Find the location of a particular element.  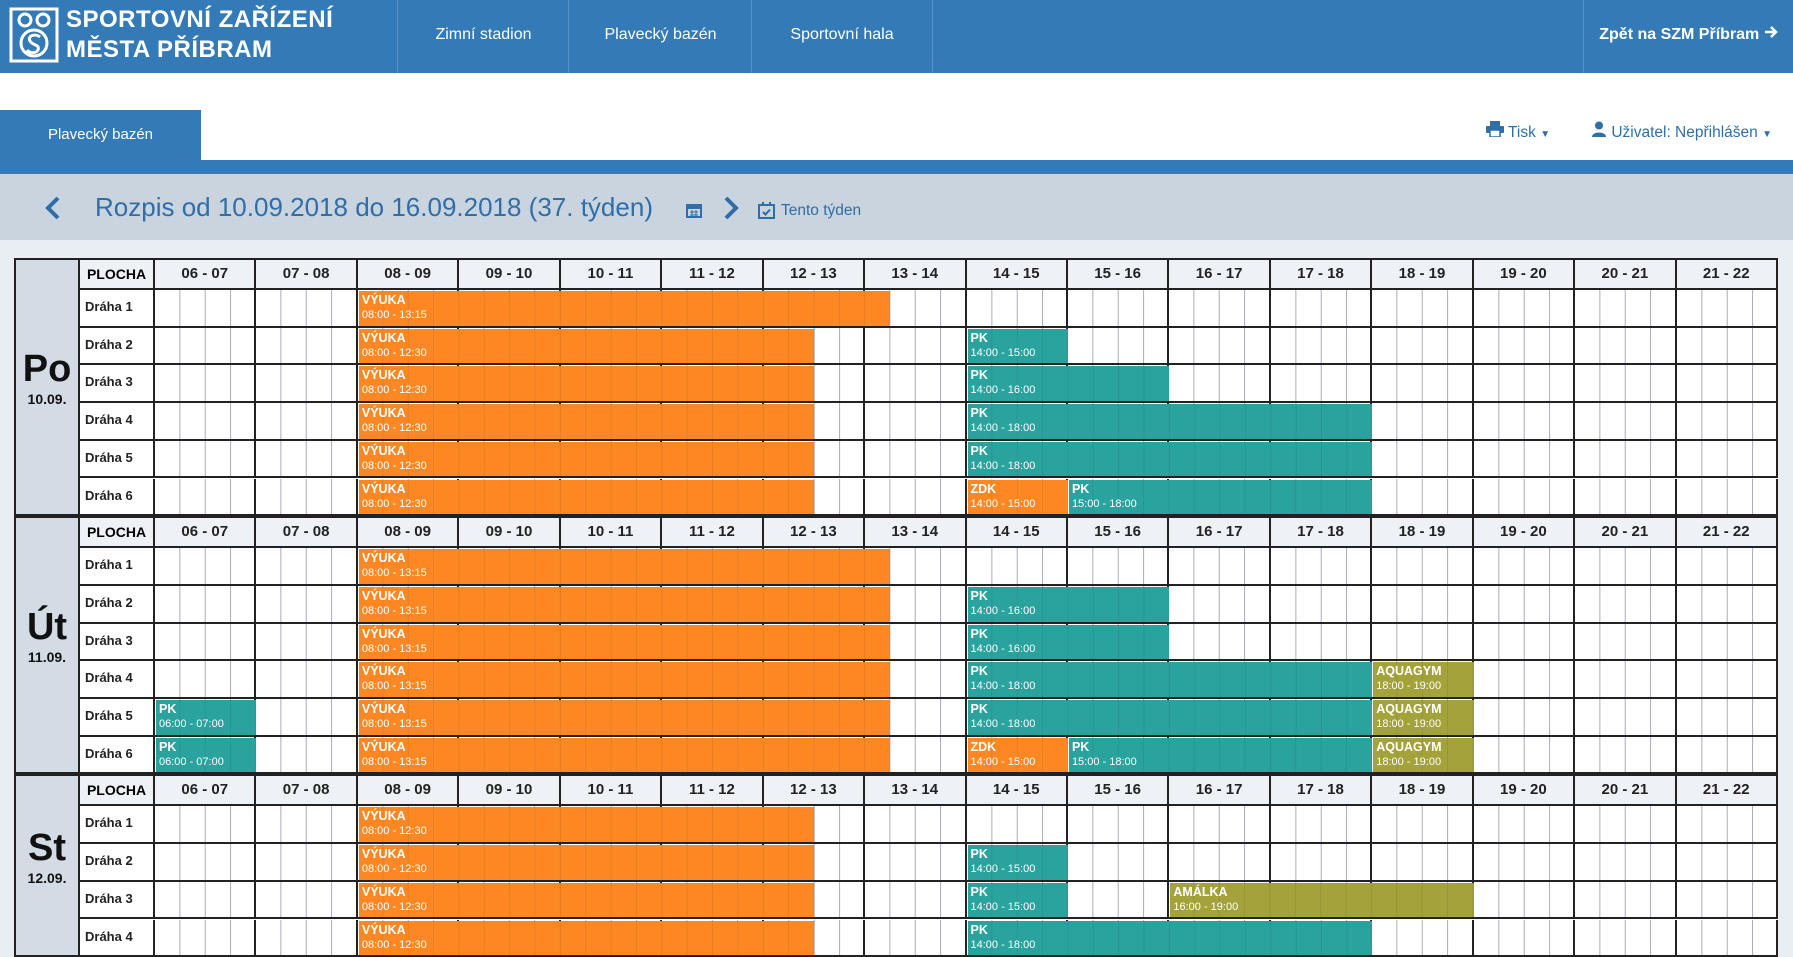

back-link: Zpět na SZM Příbram is located at coordinates (1688, 36).